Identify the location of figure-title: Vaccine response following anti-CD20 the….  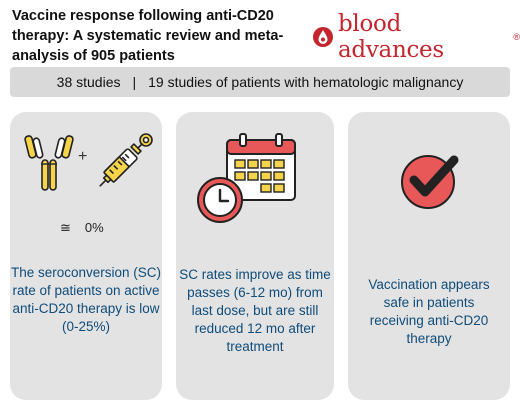
(148, 36).